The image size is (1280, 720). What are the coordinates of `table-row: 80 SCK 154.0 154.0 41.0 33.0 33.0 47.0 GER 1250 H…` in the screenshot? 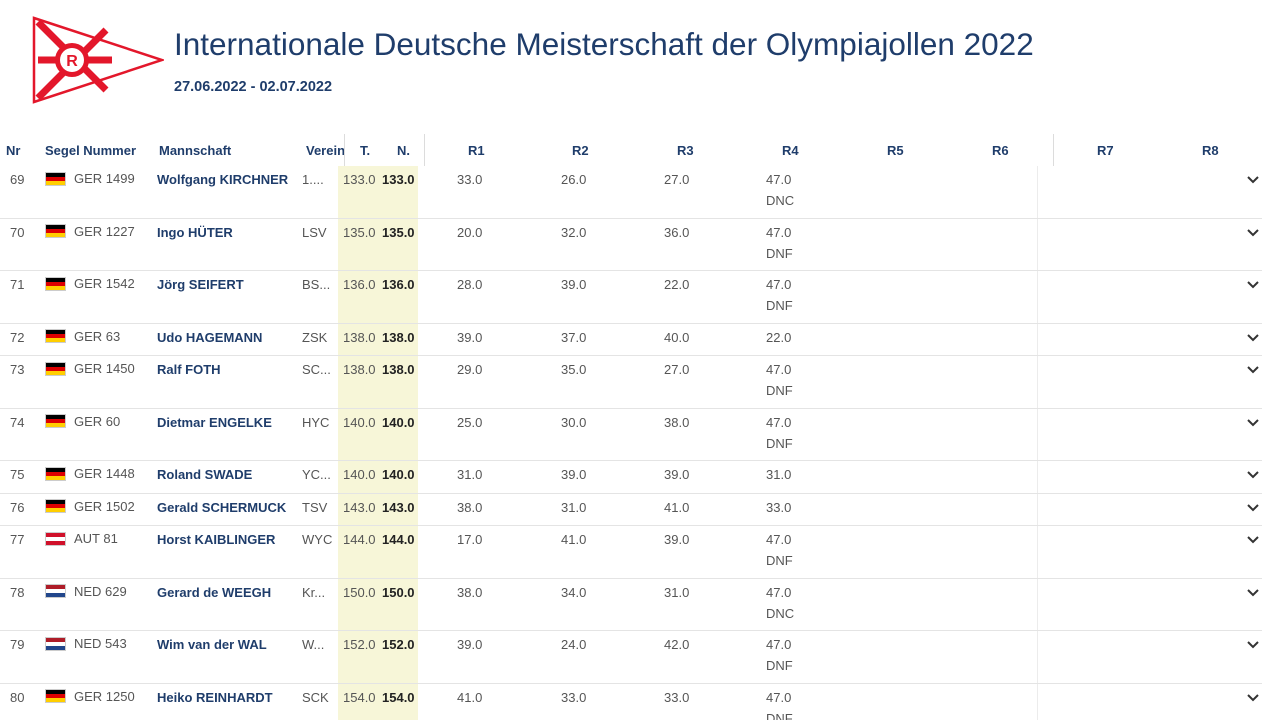 It's located at (640, 702).